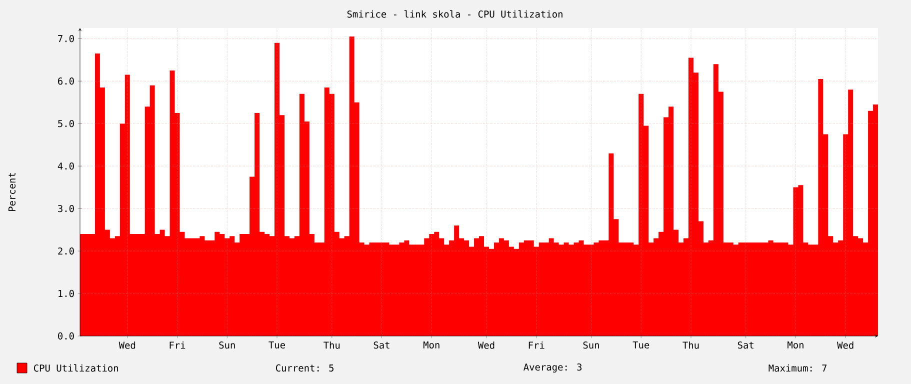 The height and width of the screenshot is (384, 911). Describe the element at coordinates (66, 251) in the screenshot. I see `y-tick-label: 2.0` at that location.